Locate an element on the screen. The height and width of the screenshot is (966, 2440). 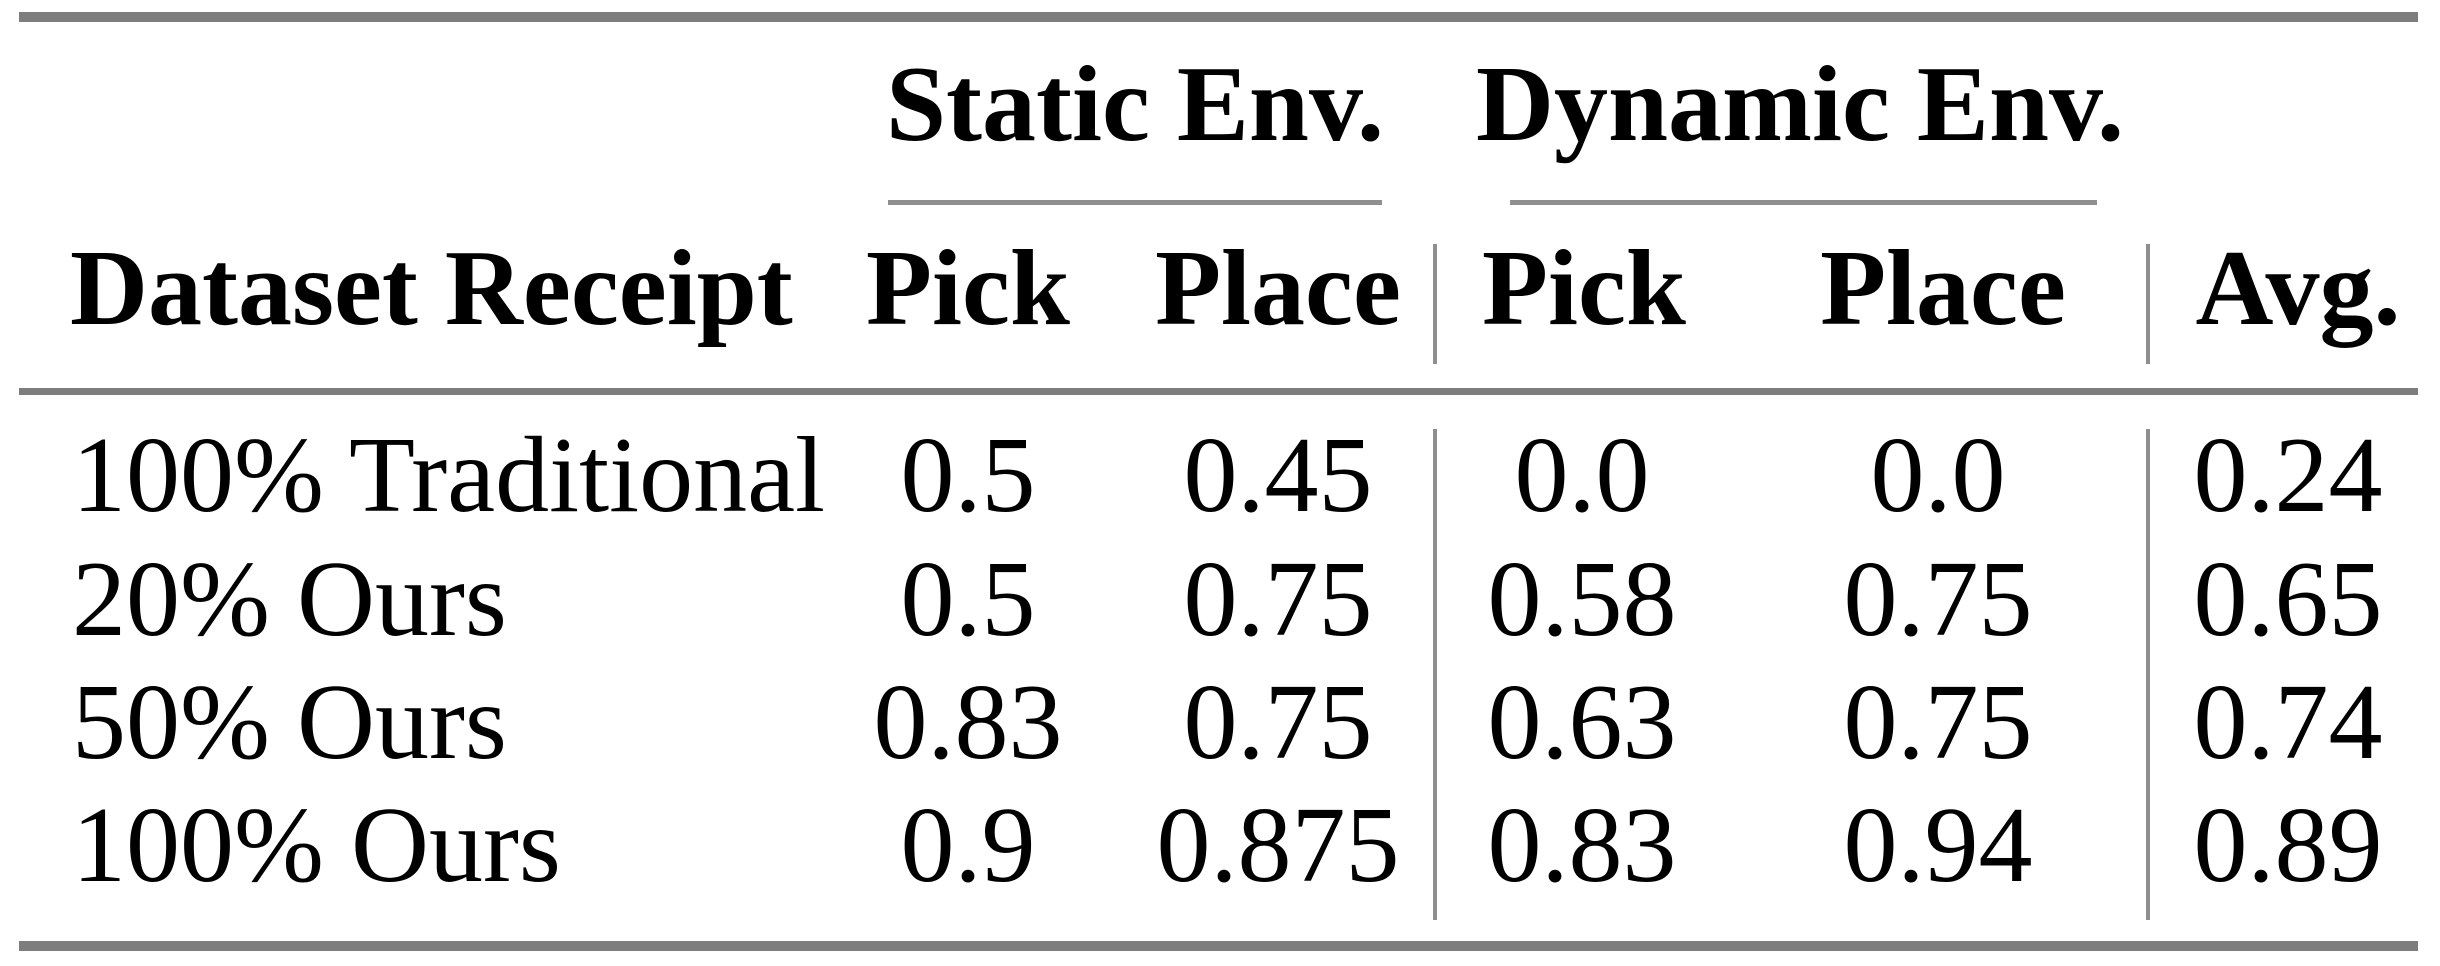
column-header-avg: Avg. is located at coordinates (2298, 288).